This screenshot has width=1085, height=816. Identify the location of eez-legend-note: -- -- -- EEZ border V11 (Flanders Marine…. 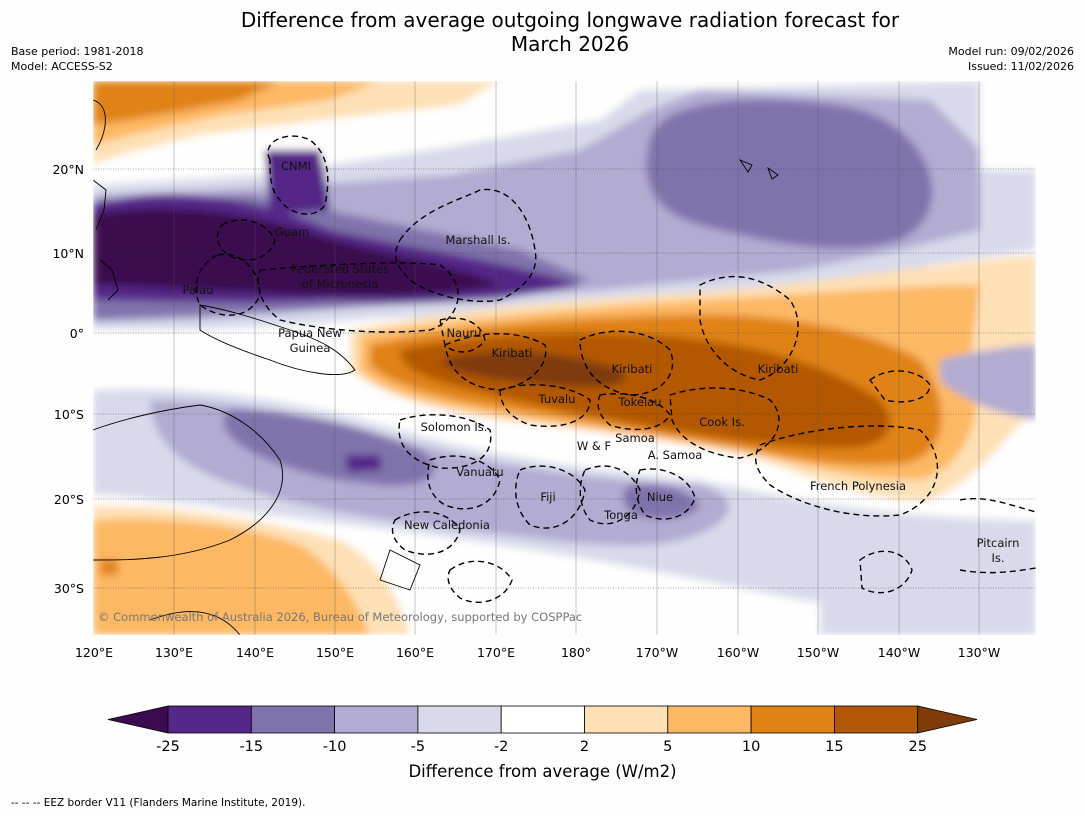
(158, 803).